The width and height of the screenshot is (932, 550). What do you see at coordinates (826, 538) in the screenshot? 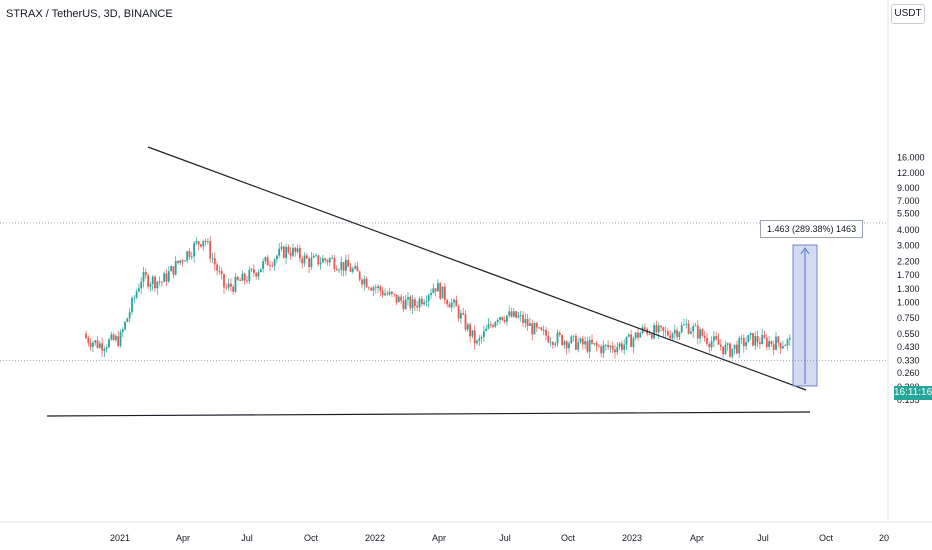
I see `x-tick-label: Oct` at bounding box center [826, 538].